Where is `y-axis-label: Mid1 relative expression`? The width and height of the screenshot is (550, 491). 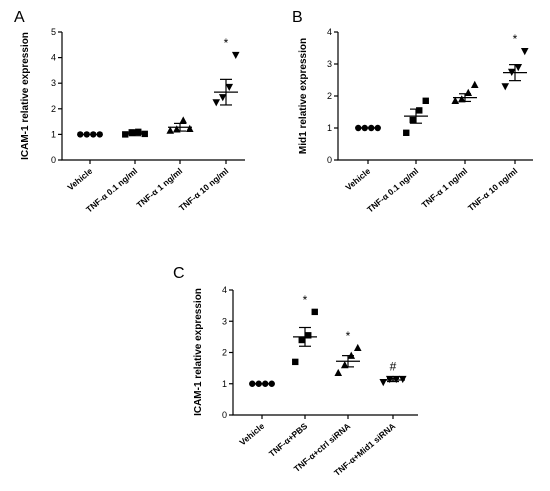 y-axis-label: Mid1 relative expression is located at coordinates (303, 96).